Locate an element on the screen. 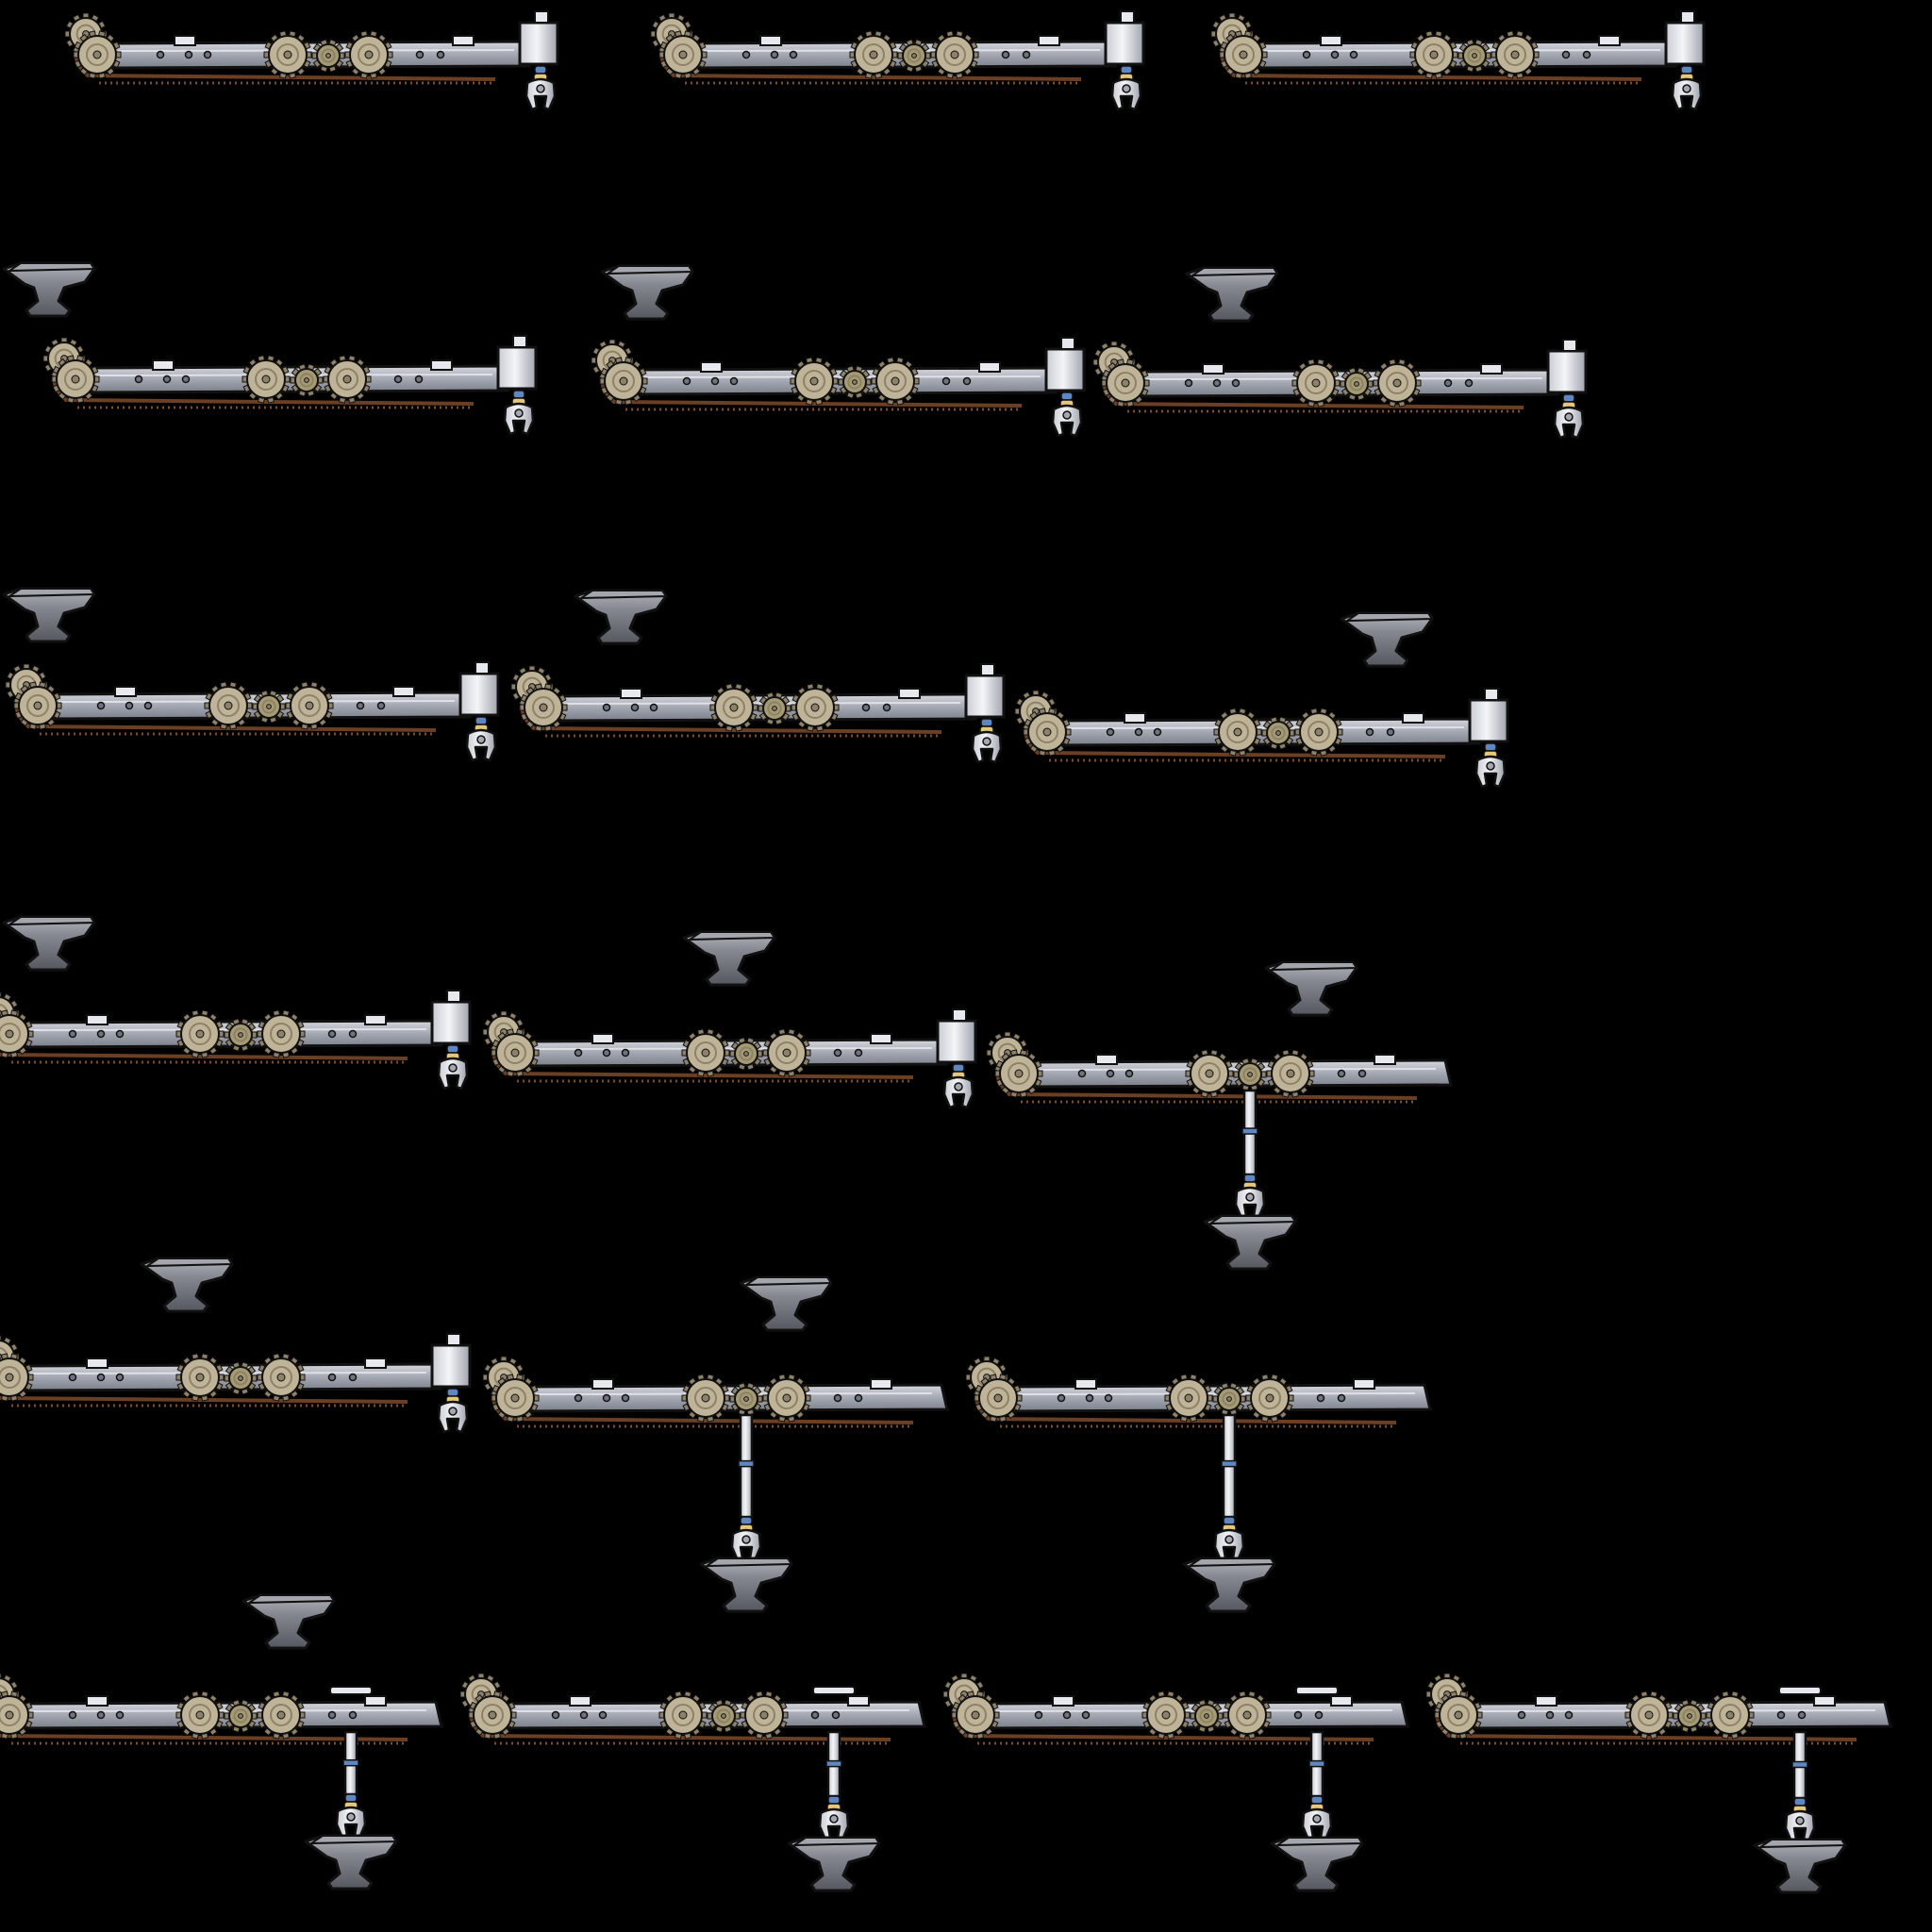 The width and height of the screenshot is (1932, 1932). crane-frame-f03 is located at coordinates (1458, 60).